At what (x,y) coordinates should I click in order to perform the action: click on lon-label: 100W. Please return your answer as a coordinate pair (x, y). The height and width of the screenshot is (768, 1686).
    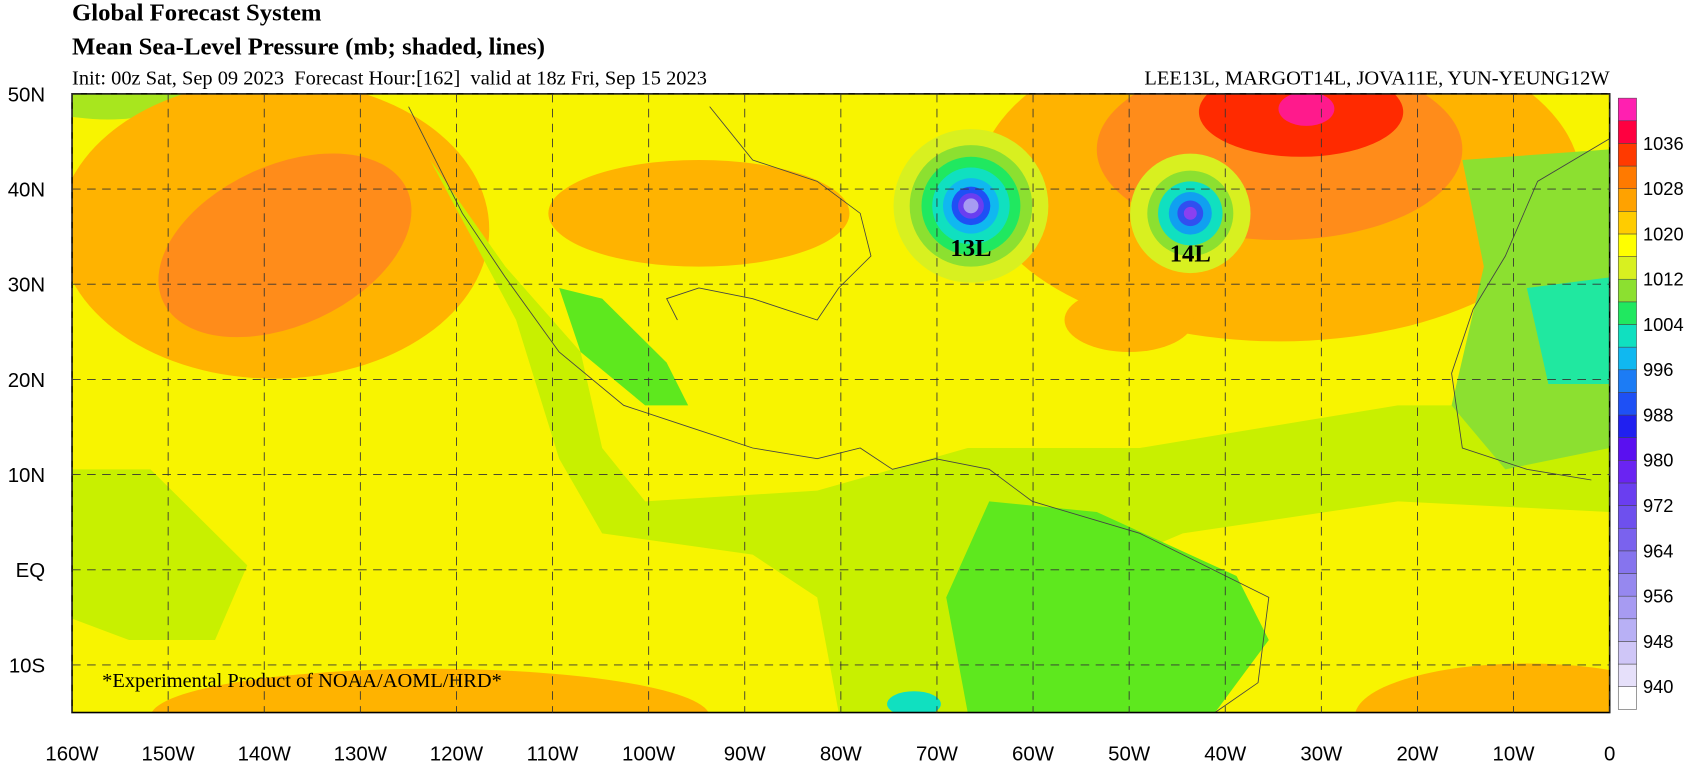
    Looking at the image, I should click on (649, 755).